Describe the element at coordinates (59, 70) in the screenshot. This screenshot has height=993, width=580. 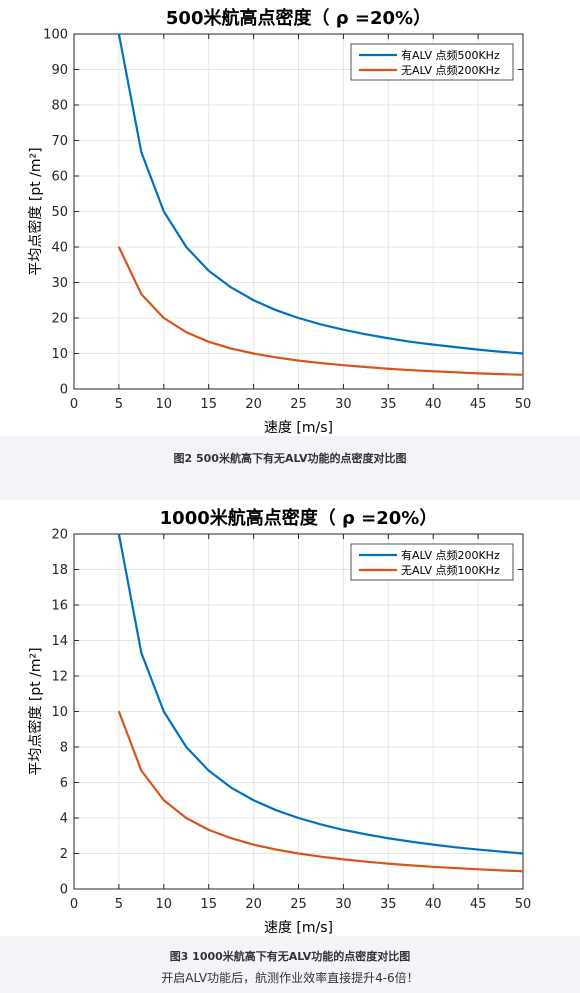
I see `y-tick-label: 90` at that location.